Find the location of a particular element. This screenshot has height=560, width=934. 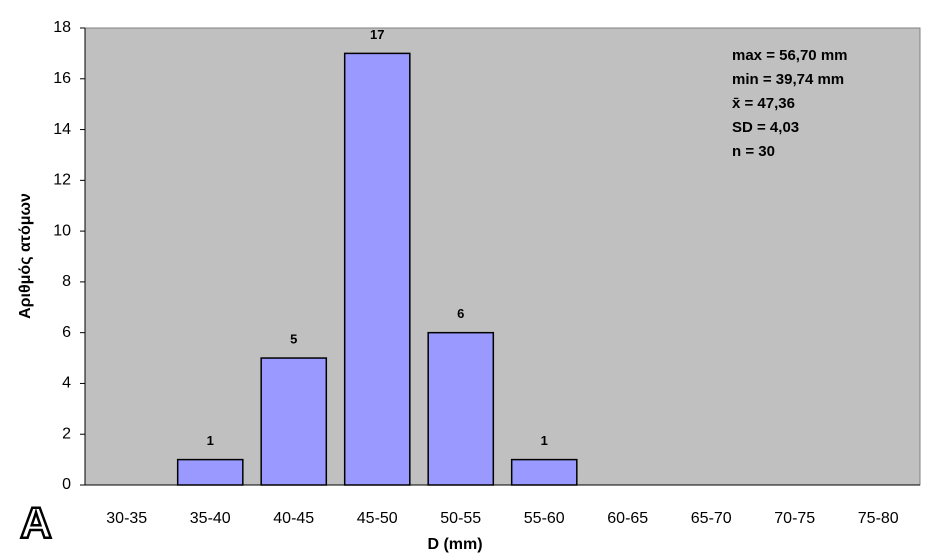

annotation: min = 39,74 mm is located at coordinates (788, 79).